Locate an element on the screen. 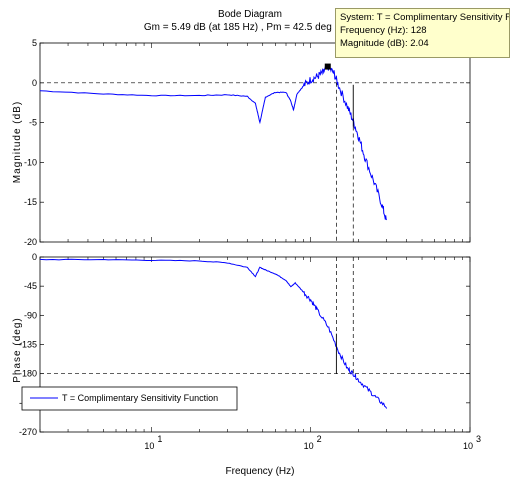  magnitude-ytick-label: -5 is located at coordinates (33, 123).